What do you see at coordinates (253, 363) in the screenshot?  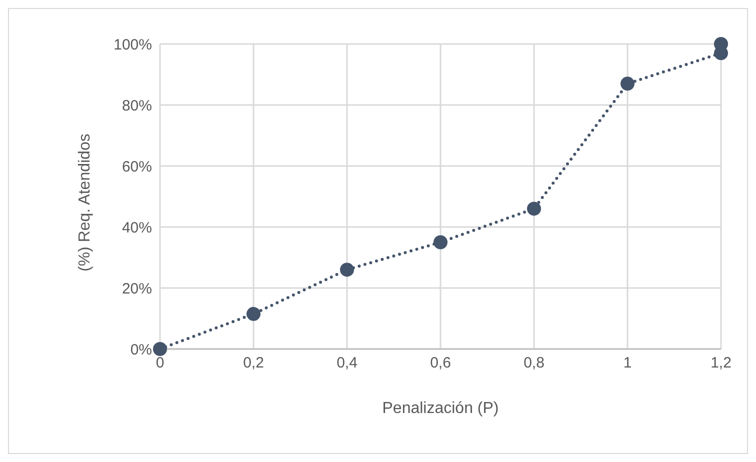 I see `x-tick-label: 0,2` at bounding box center [253, 363].